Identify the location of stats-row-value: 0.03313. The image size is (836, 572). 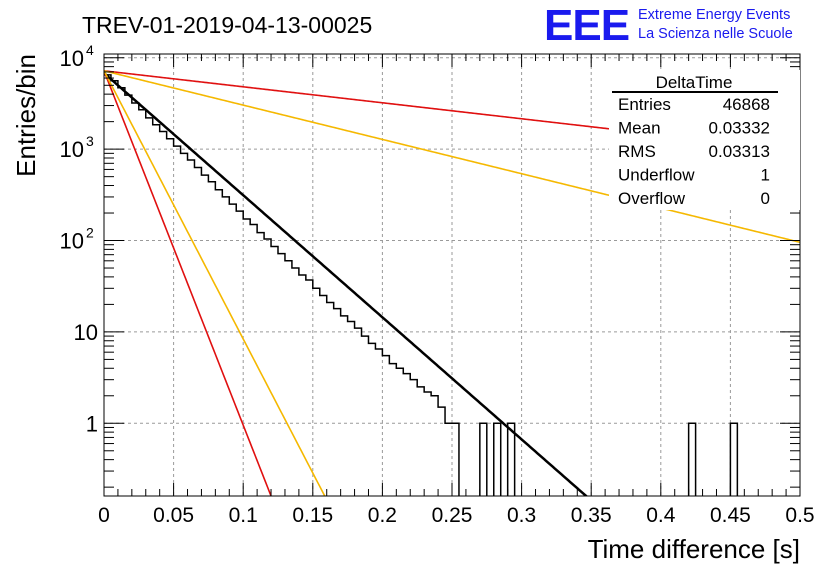
(739, 151).